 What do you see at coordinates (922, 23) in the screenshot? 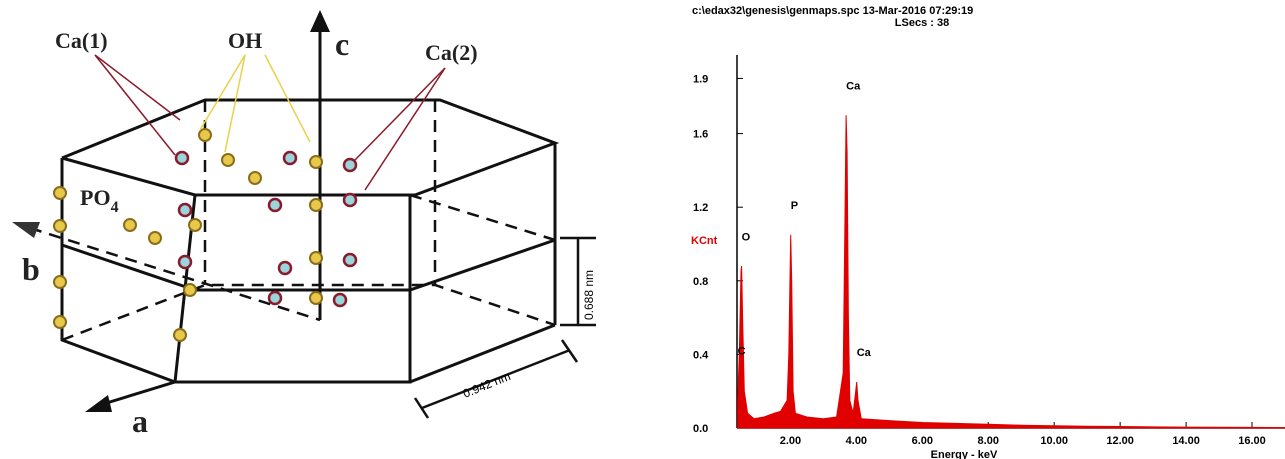
I see `chart-subtitle: LSecs : 38` at bounding box center [922, 23].